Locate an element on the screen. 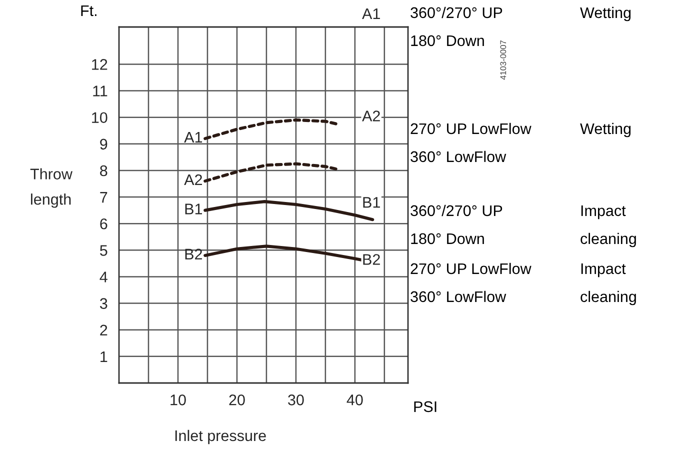 Image resolution: width=689 pixels, height=450 pixels. x-tick-label: 20 is located at coordinates (237, 400).